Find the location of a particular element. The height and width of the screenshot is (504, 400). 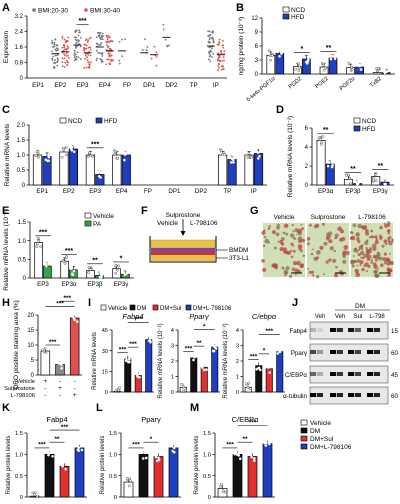

mw-label: 15 is located at coordinates (394, 331).